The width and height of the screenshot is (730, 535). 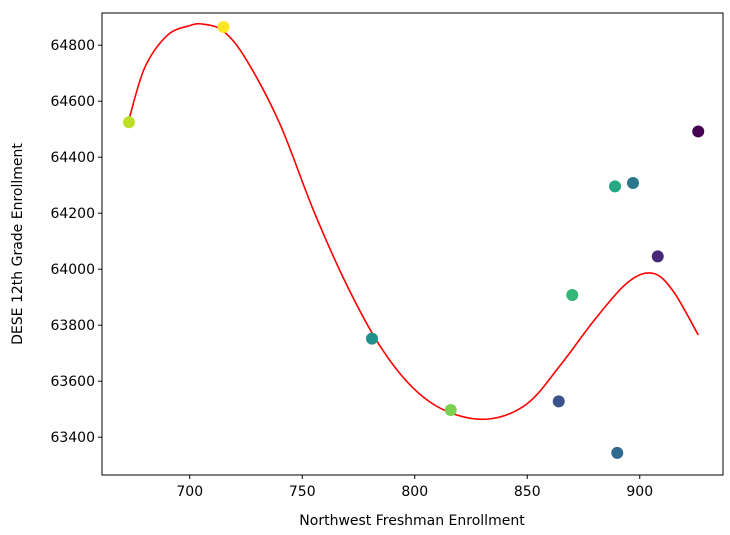 What do you see at coordinates (72, 158) in the screenshot?
I see `y-tick-label: 64400` at bounding box center [72, 158].